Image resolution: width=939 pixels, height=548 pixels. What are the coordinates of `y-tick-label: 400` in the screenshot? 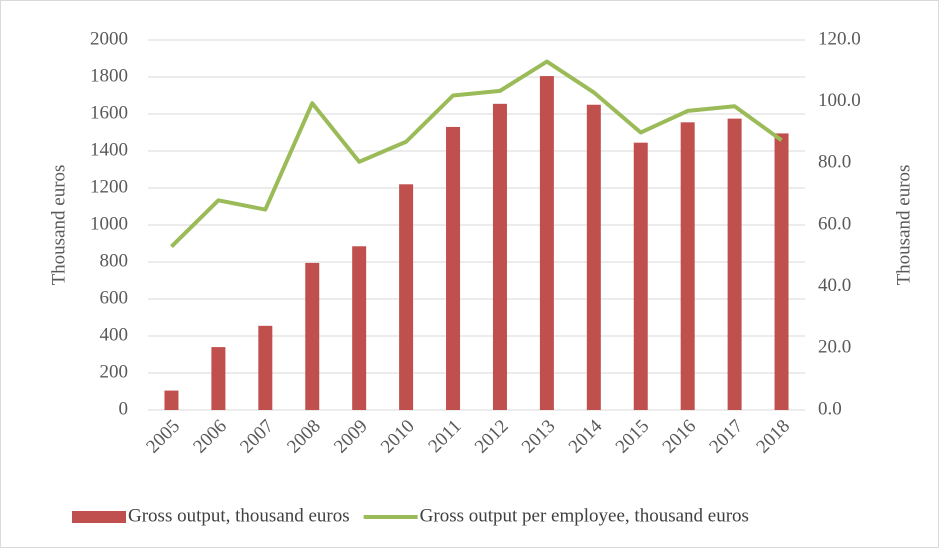 It's located at (114, 334).